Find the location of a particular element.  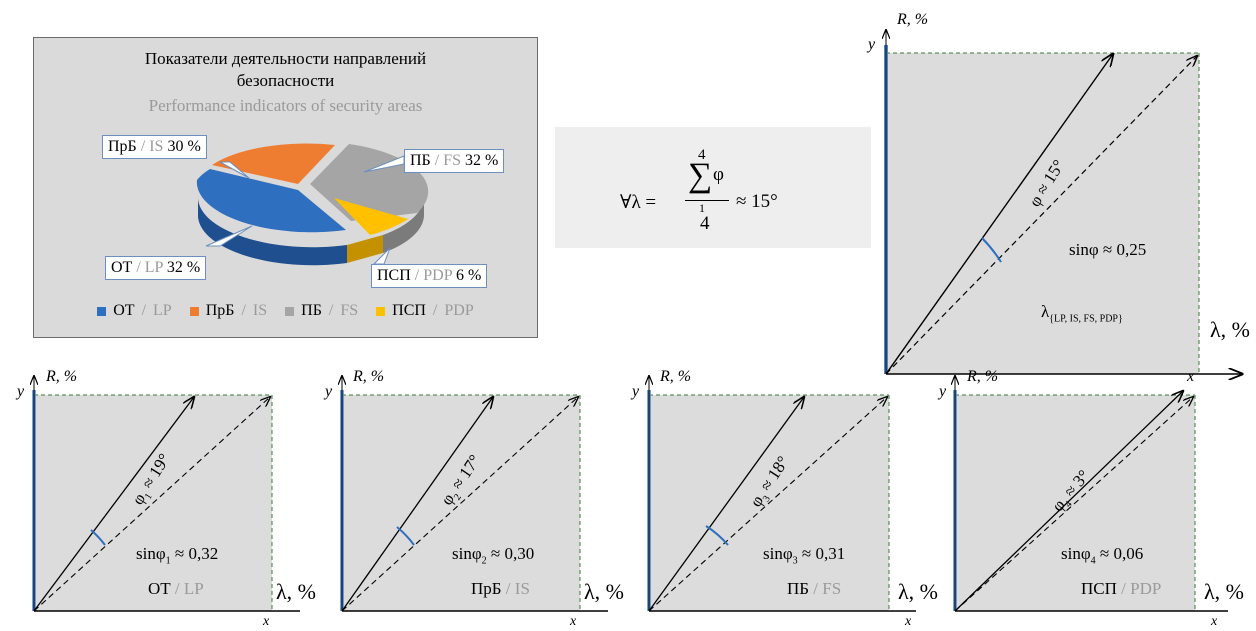

callout-pdp: ПСП / PDP 6 % is located at coordinates (429, 276).